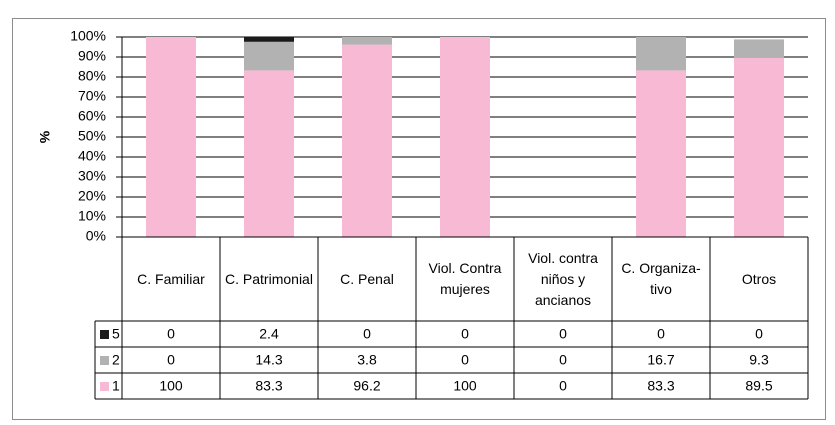 The height and width of the screenshot is (425, 835). Describe the element at coordinates (92, 76) in the screenshot. I see `y-tick-label: 80%` at that location.